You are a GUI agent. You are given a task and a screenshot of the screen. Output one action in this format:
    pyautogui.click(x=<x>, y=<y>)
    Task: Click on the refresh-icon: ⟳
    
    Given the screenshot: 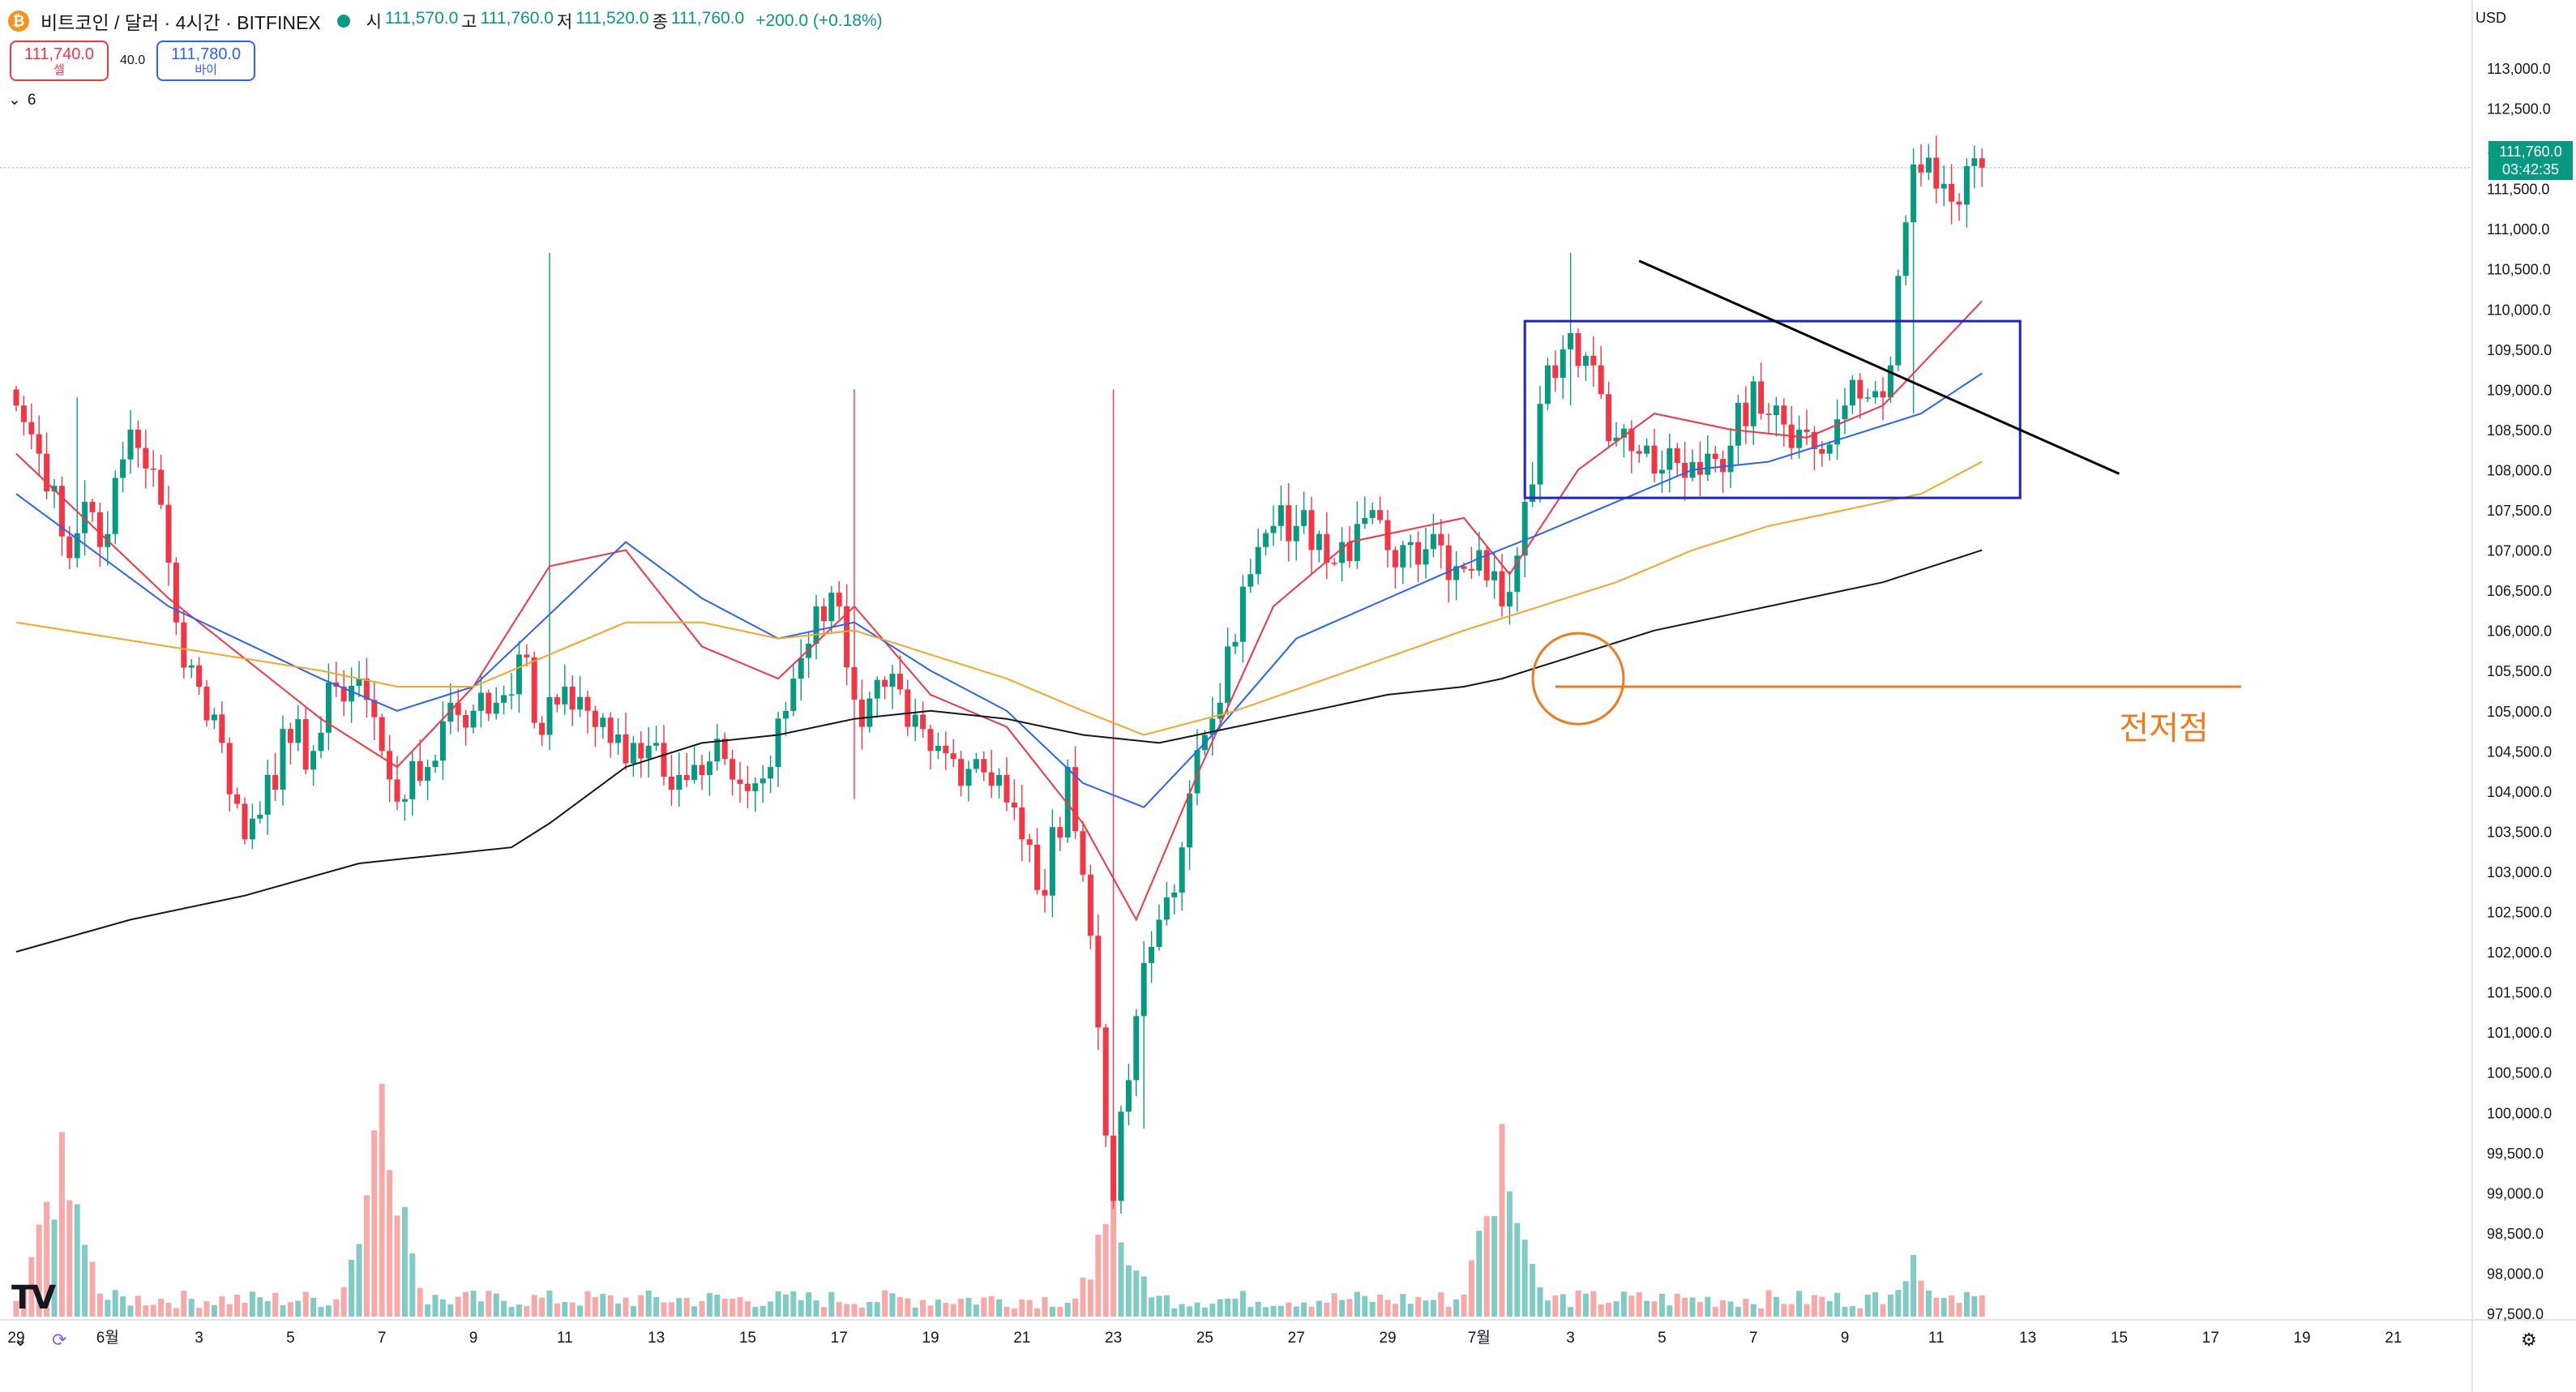 What is the action you would take?
    pyautogui.click(x=59, y=1340)
    